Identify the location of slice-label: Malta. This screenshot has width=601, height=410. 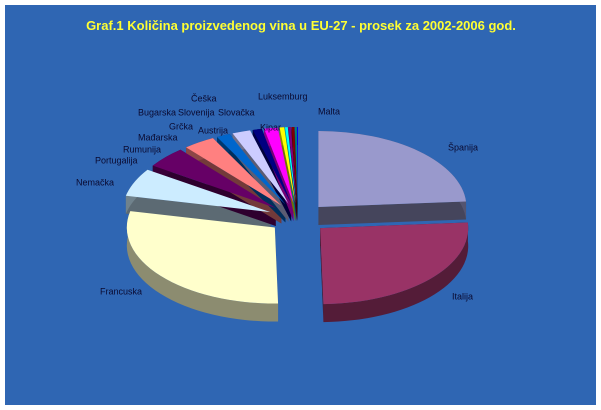
(329, 111).